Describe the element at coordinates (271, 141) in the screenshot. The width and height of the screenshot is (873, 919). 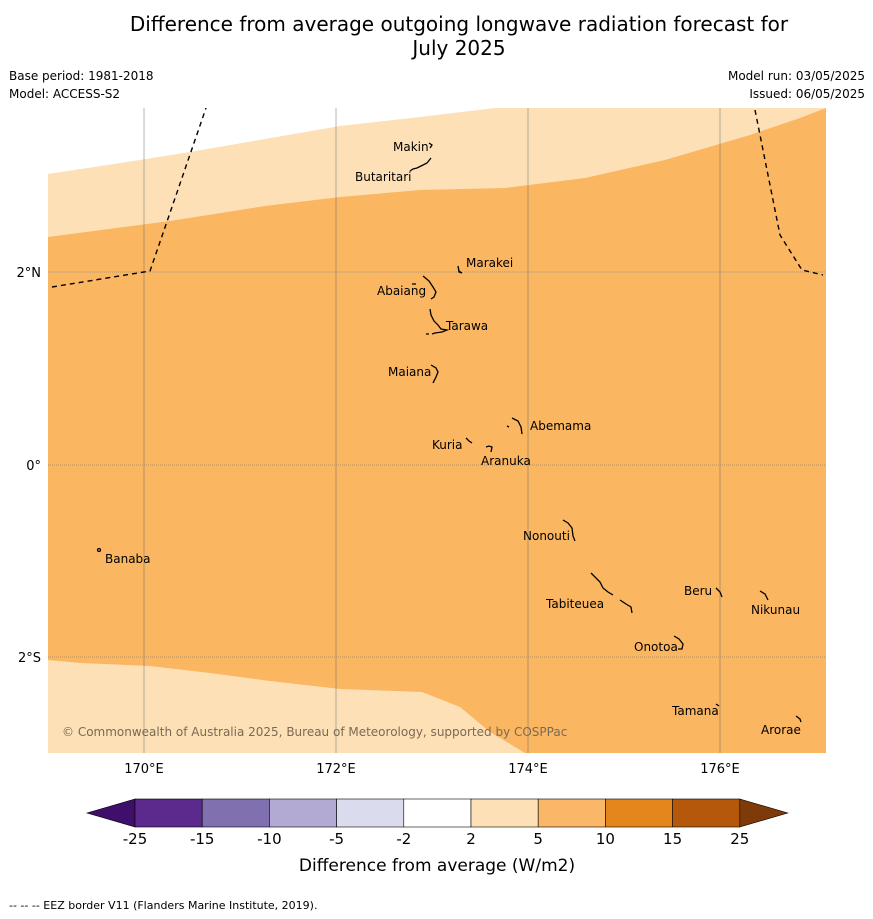
I see `anomaly-region-white-top` at that location.